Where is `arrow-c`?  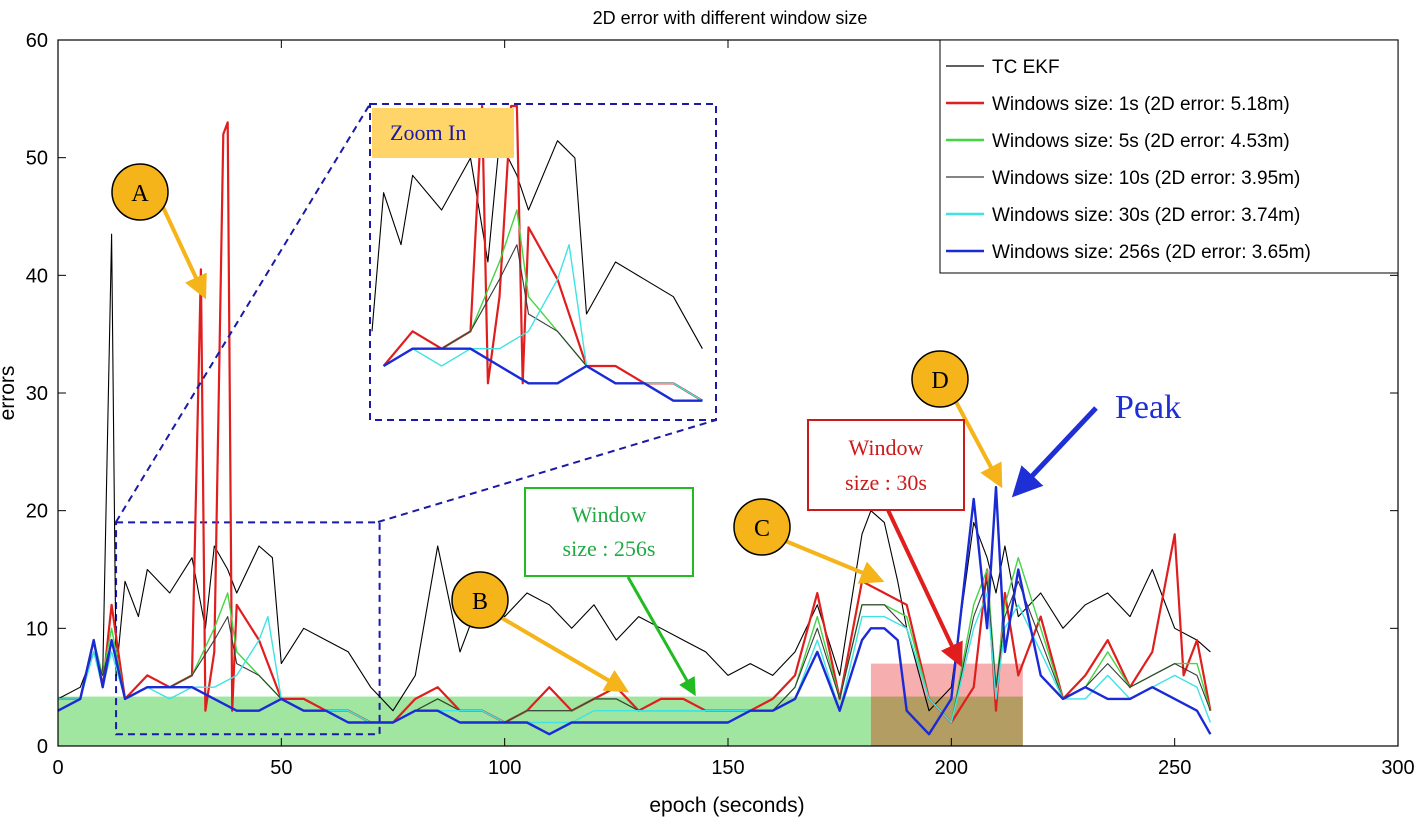
arrow-c is located at coordinates (833, 561).